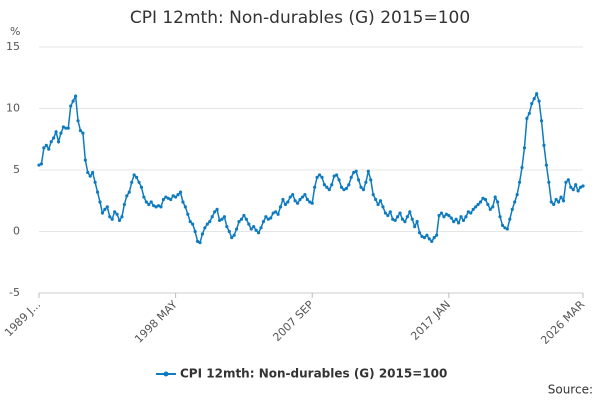  Describe the element at coordinates (562, 322) in the screenshot. I see `x-tick-label: 2026 MAR` at that location.